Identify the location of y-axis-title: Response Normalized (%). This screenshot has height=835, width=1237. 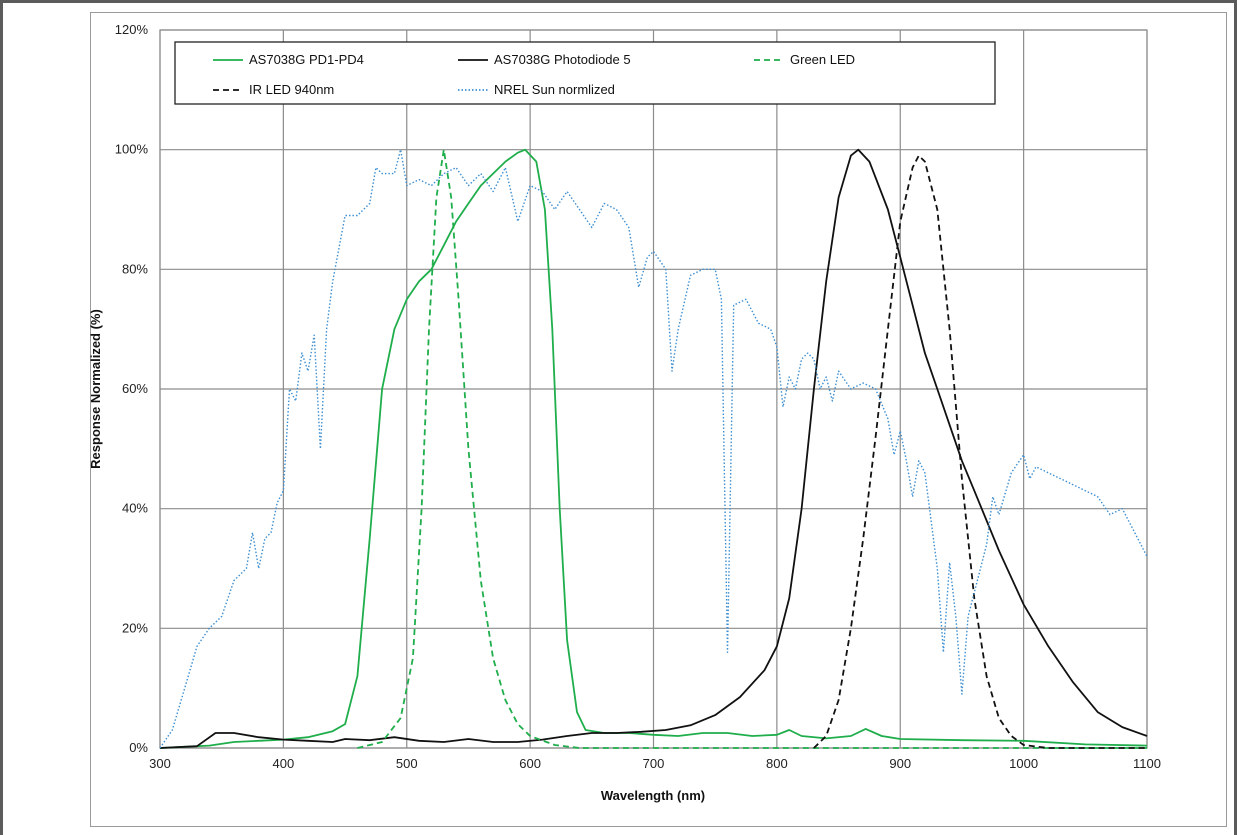
(95, 389).